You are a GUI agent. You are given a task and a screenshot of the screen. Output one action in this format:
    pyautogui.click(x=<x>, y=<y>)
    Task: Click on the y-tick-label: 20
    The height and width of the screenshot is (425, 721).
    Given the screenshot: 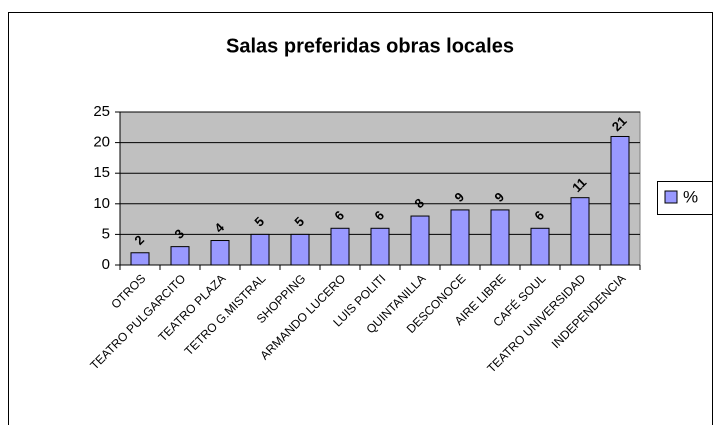 What is the action you would take?
    pyautogui.click(x=101, y=142)
    